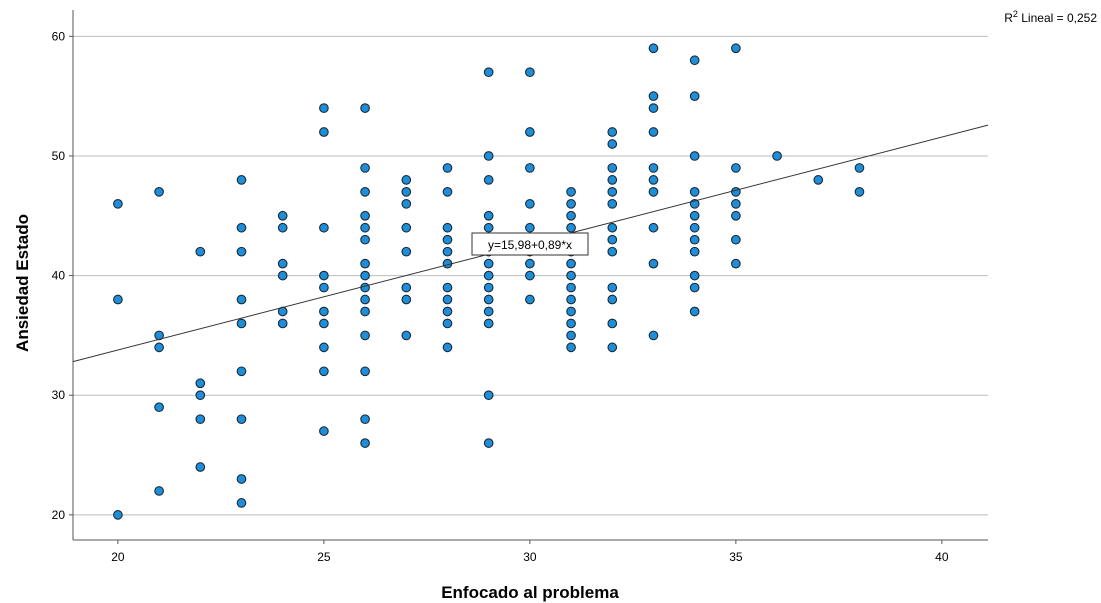 The image size is (1101, 603). Describe the element at coordinates (59, 276) in the screenshot. I see `y-tick-label: 40` at that location.